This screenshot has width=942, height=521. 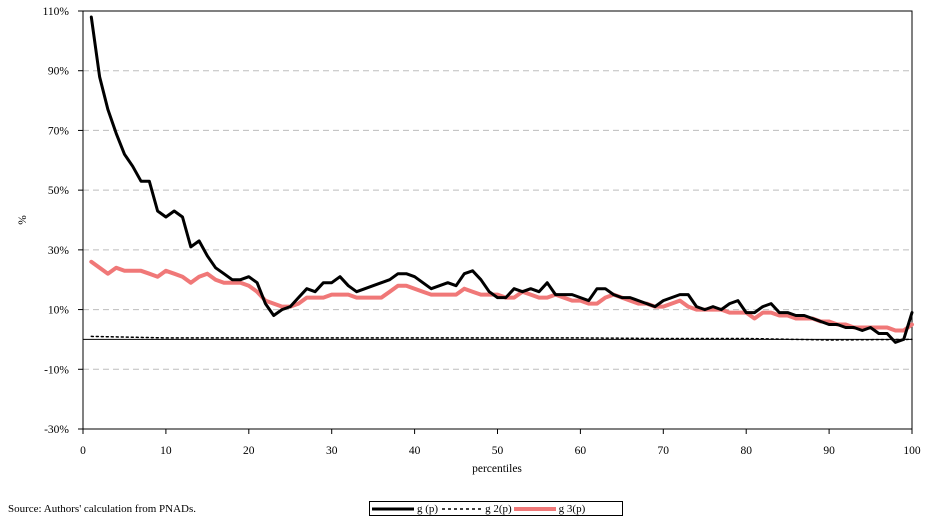 What do you see at coordinates (572, 508) in the screenshot?
I see `legend-label-g3: g 3(p)` at bounding box center [572, 508].